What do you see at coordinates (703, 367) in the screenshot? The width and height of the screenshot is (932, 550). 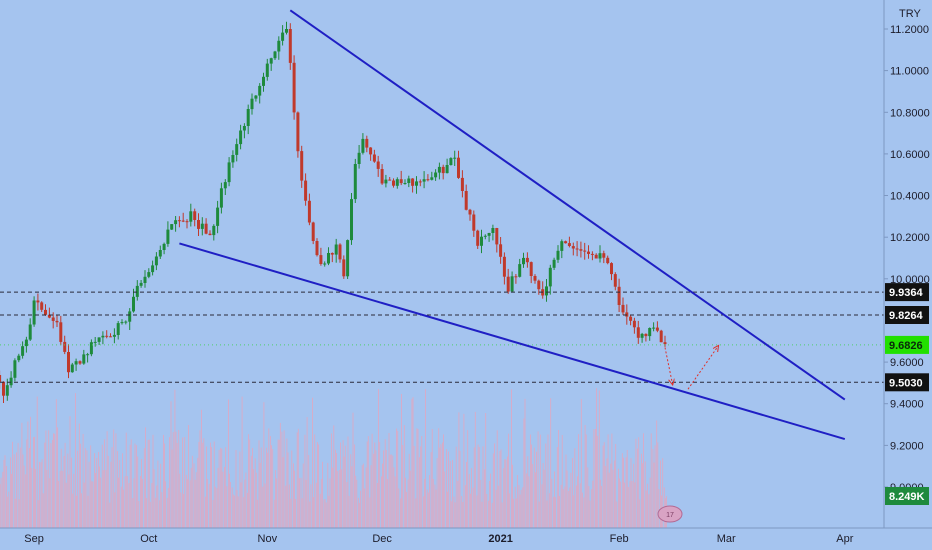 I see `projection-arrow` at bounding box center [703, 367].